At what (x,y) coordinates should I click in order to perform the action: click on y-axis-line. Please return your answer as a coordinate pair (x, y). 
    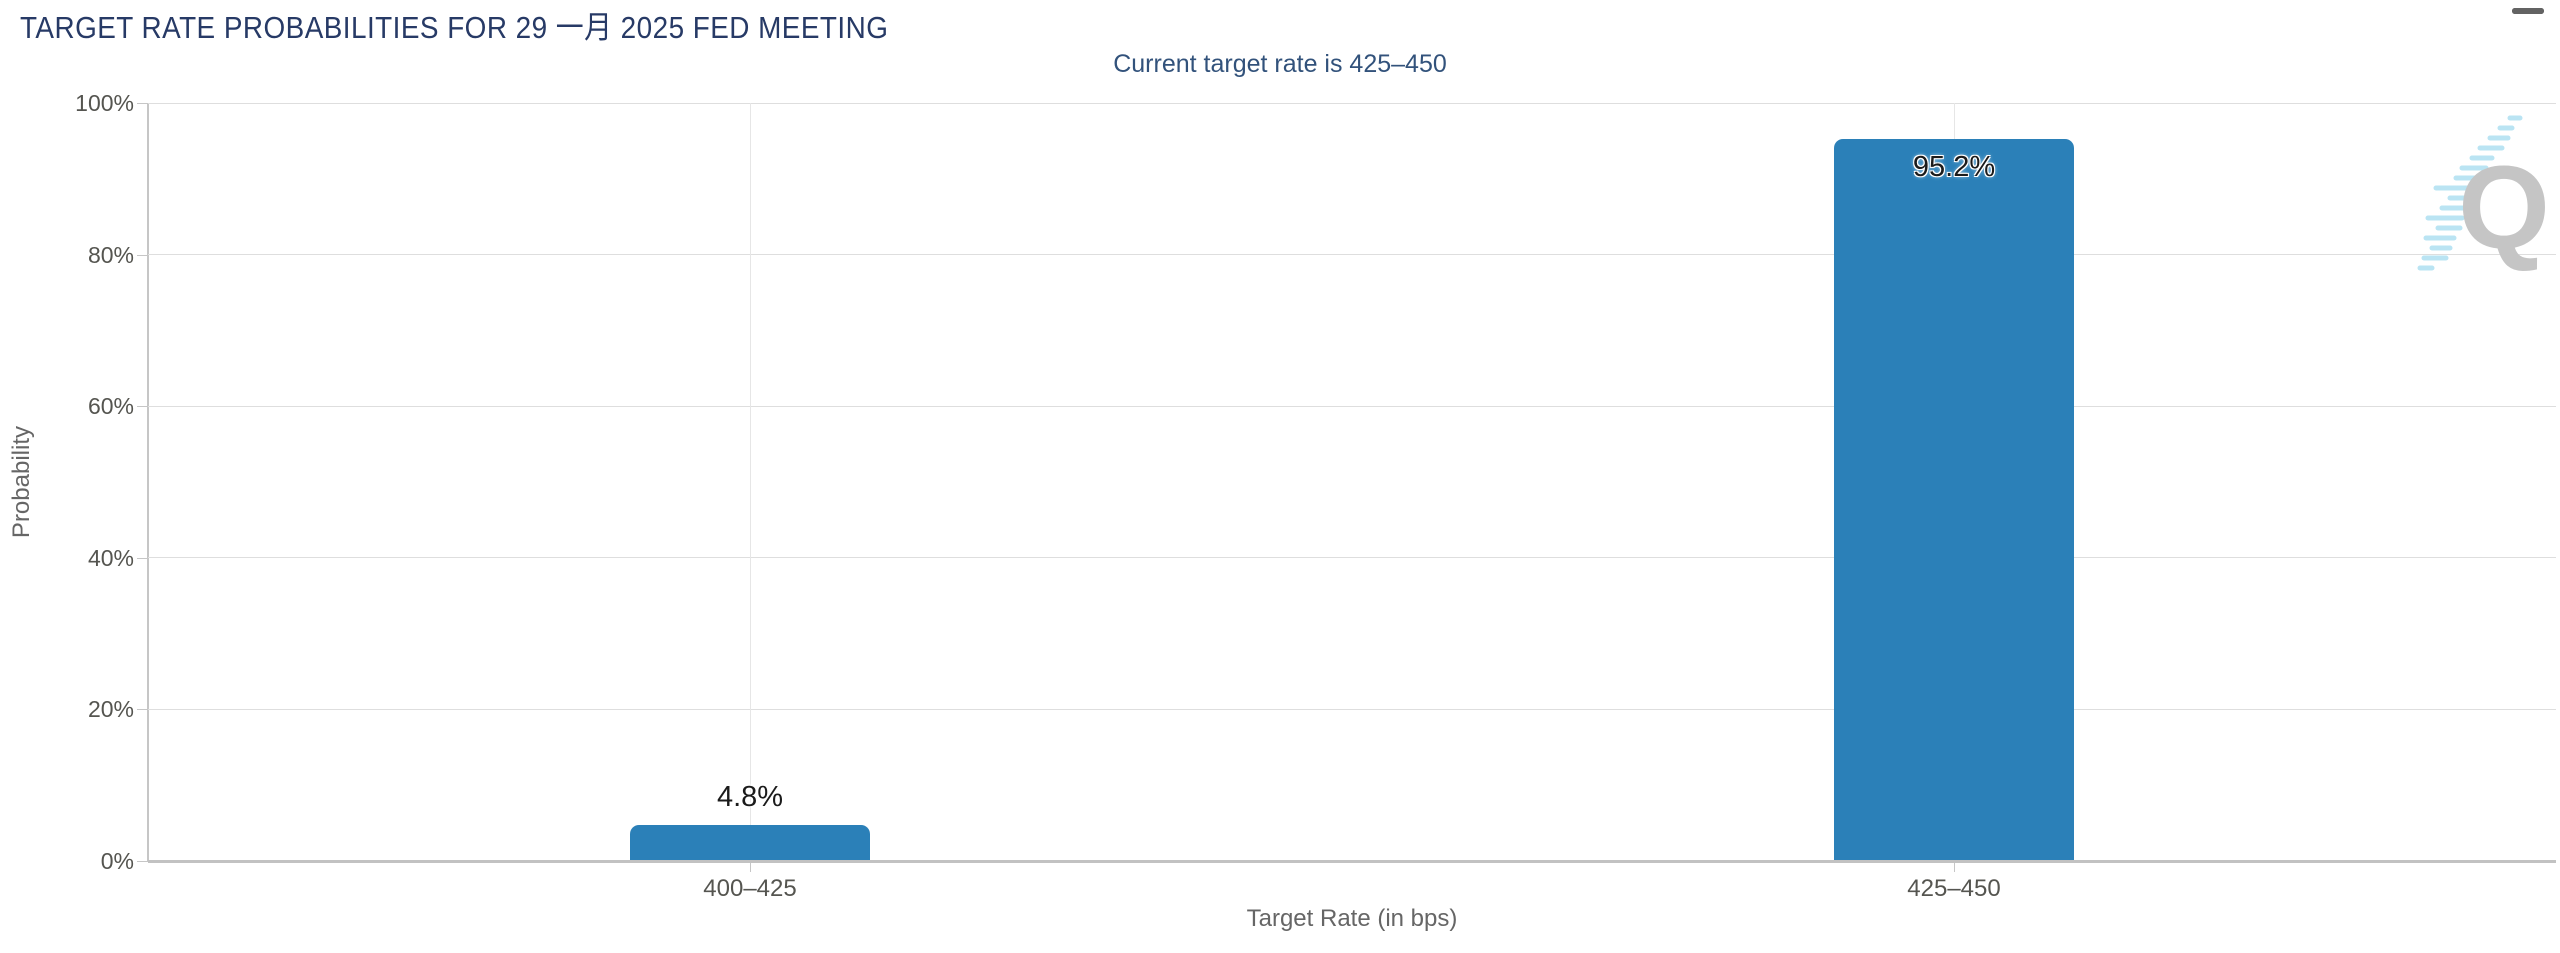
    Looking at the image, I should click on (148, 482).